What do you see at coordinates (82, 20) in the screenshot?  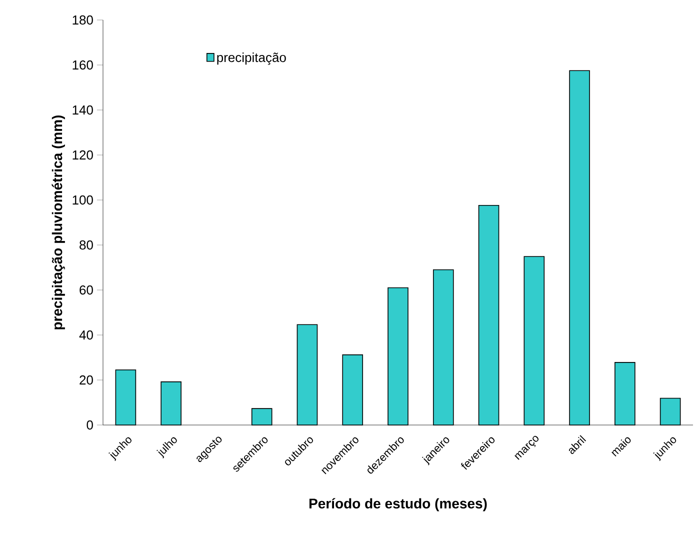 I see `y-tick-label: 180` at bounding box center [82, 20].